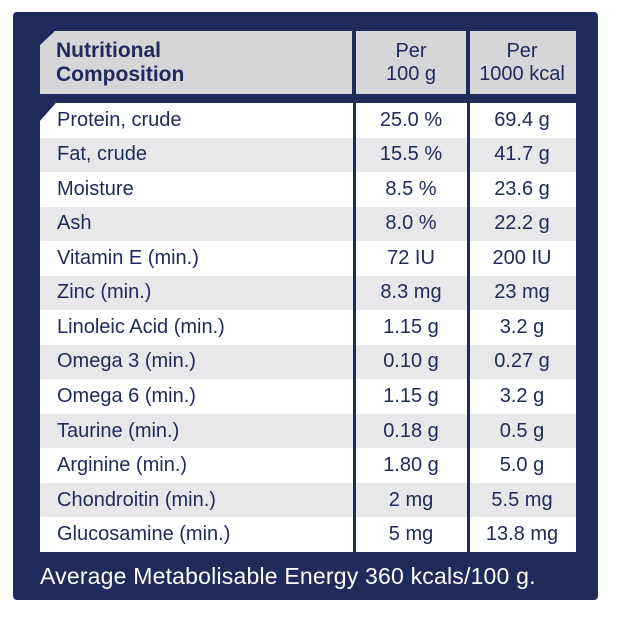  I want to click on row-label: Taurine (min.), so click(118, 430).